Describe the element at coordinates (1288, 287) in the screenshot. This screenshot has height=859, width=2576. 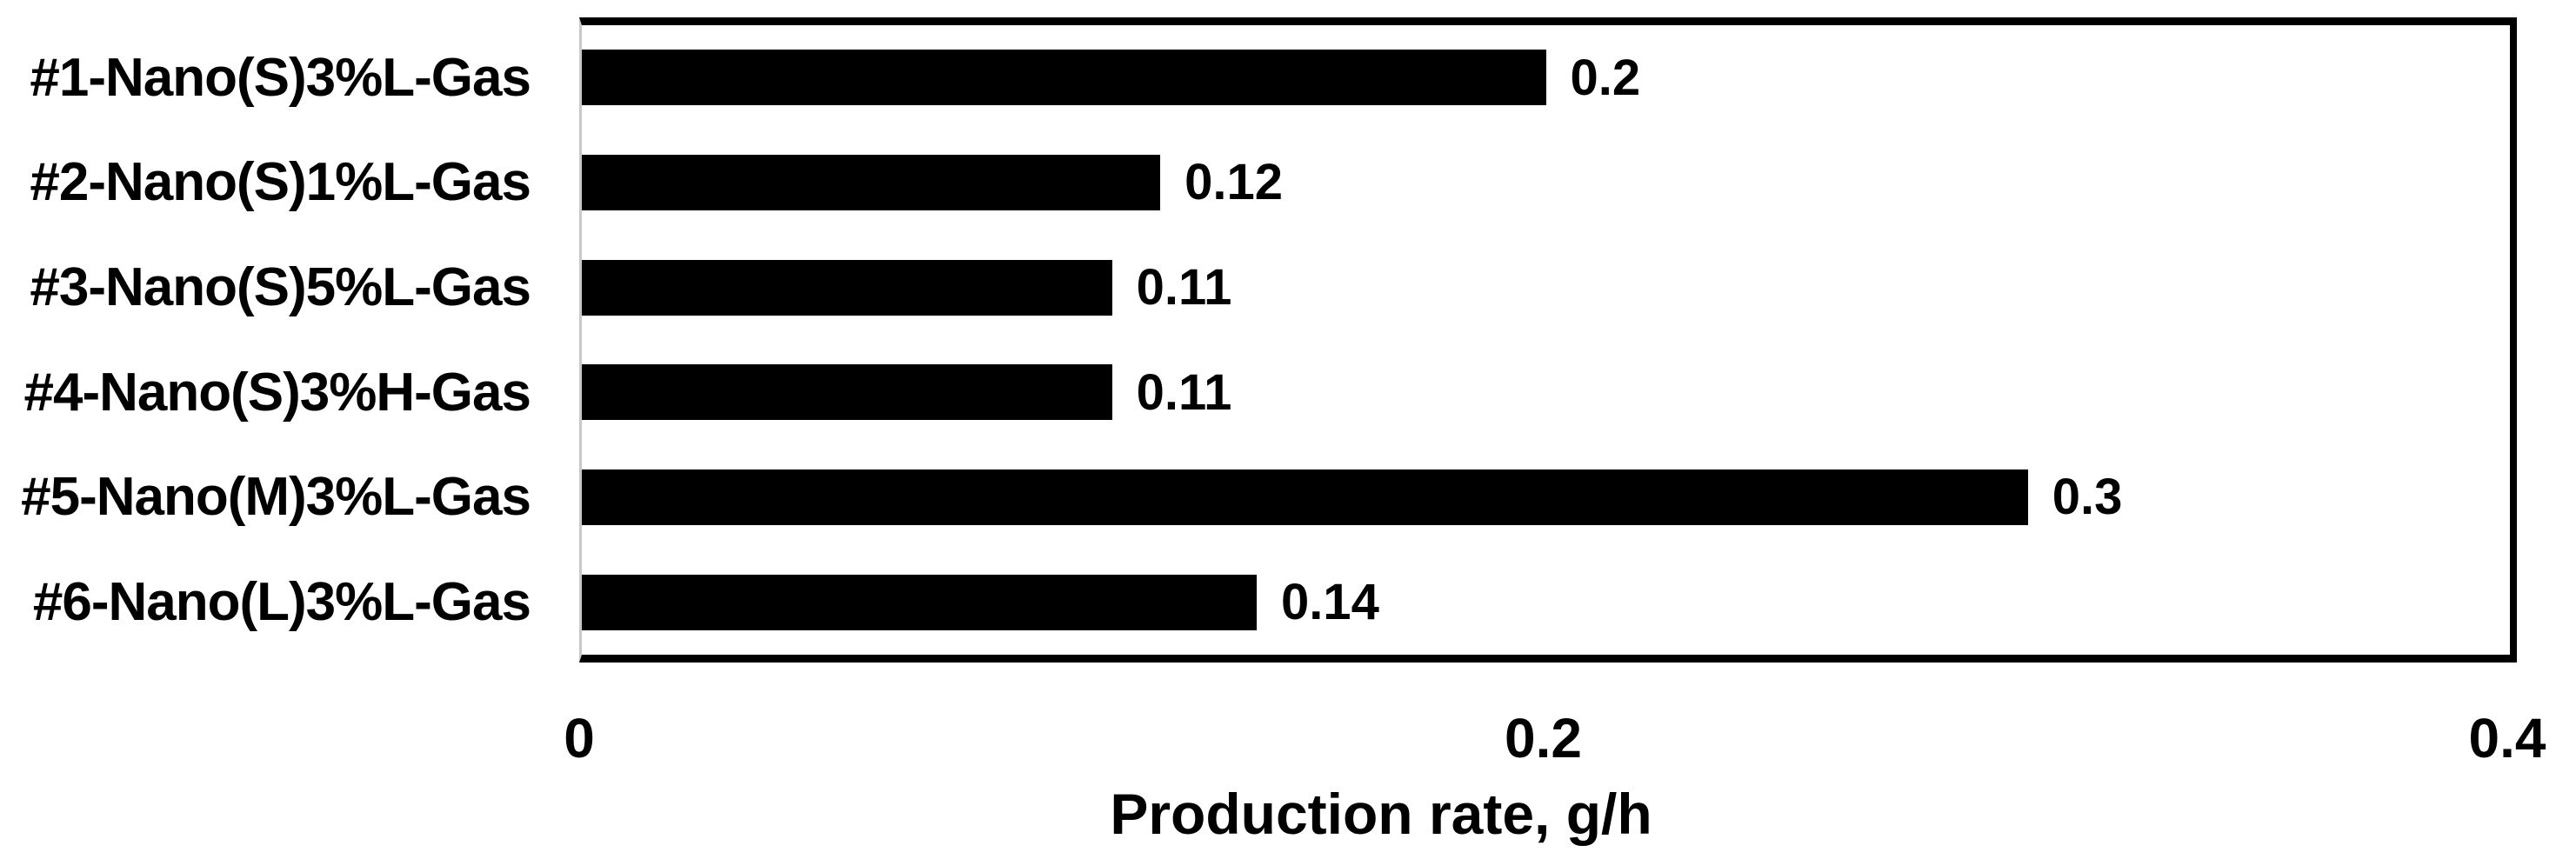
I see `chart-row: #3-Nano(S)5%L-Gas 0.11` at that location.